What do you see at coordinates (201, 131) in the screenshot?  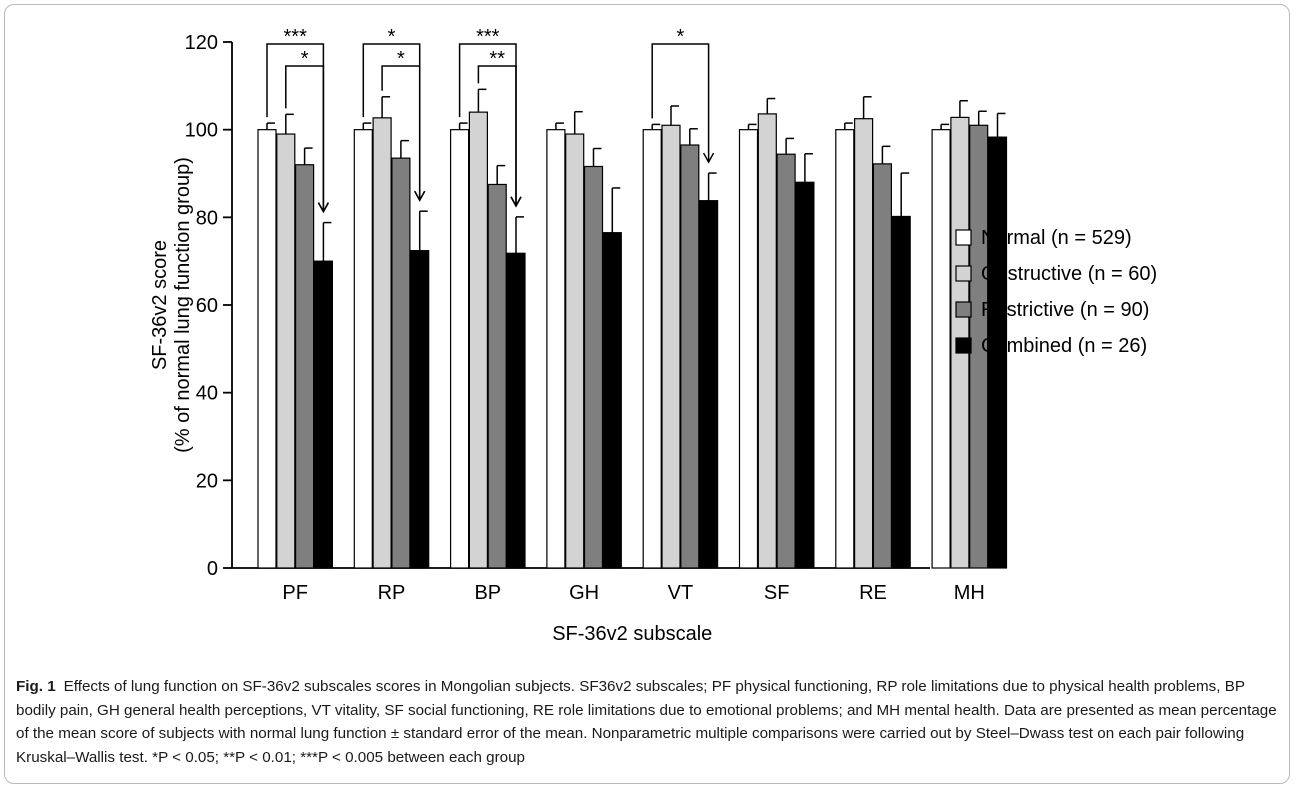 I see `y-tick-label: 100` at bounding box center [201, 131].